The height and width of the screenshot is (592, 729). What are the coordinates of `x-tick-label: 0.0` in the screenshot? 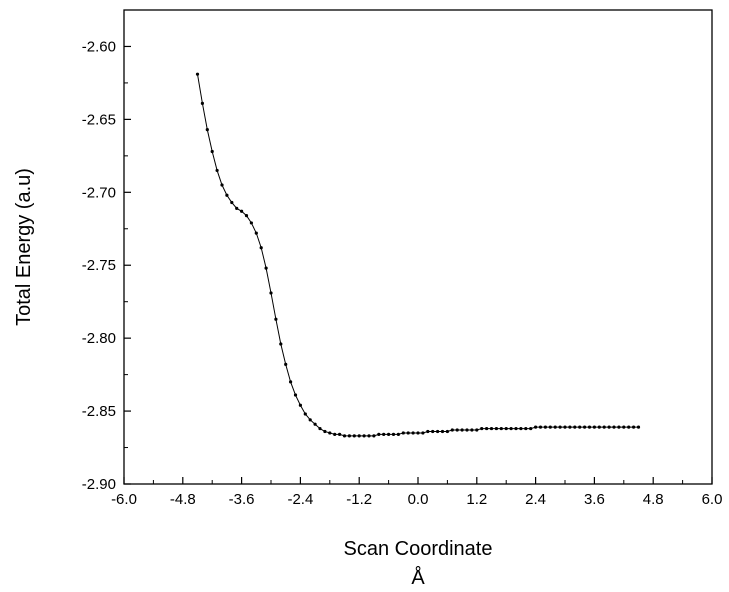 It's located at (418, 499).